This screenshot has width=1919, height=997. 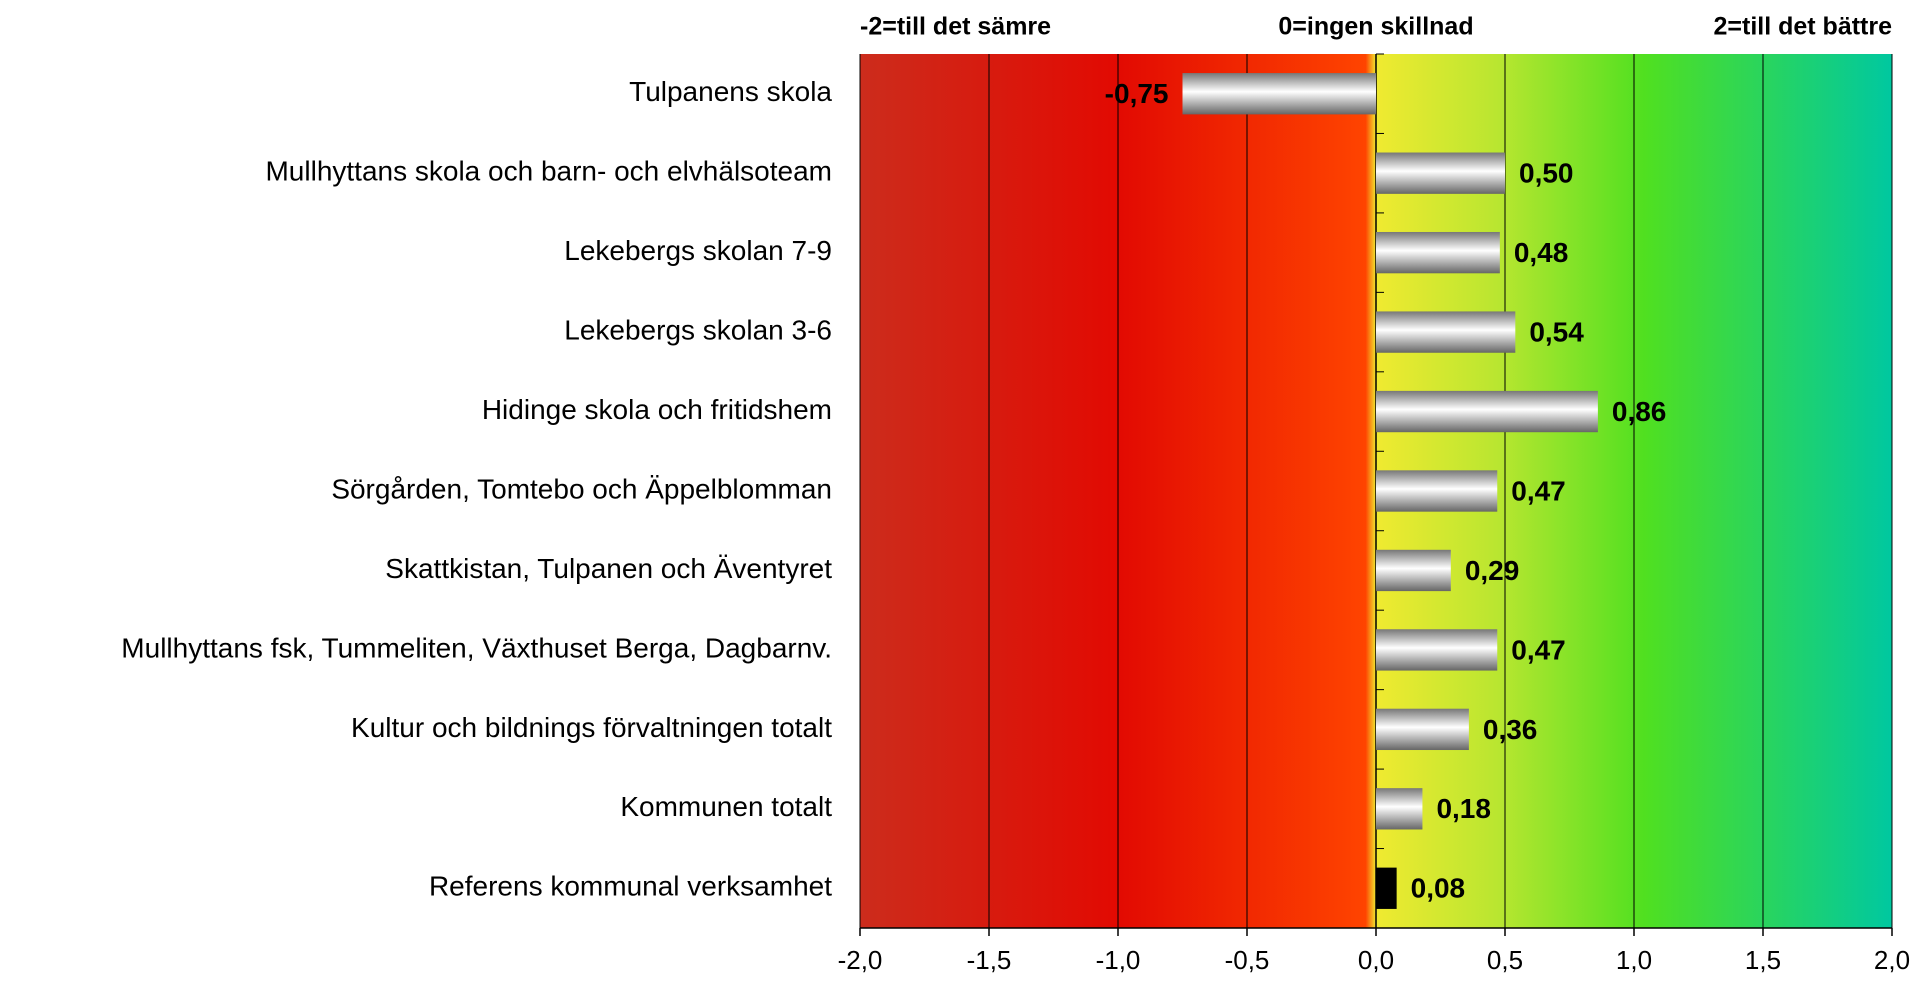 What do you see at coordinates (698, 329) in the screenshot?
I see `category-label: Lekebergs skolan 3-6` at bounding box center [698, 329].